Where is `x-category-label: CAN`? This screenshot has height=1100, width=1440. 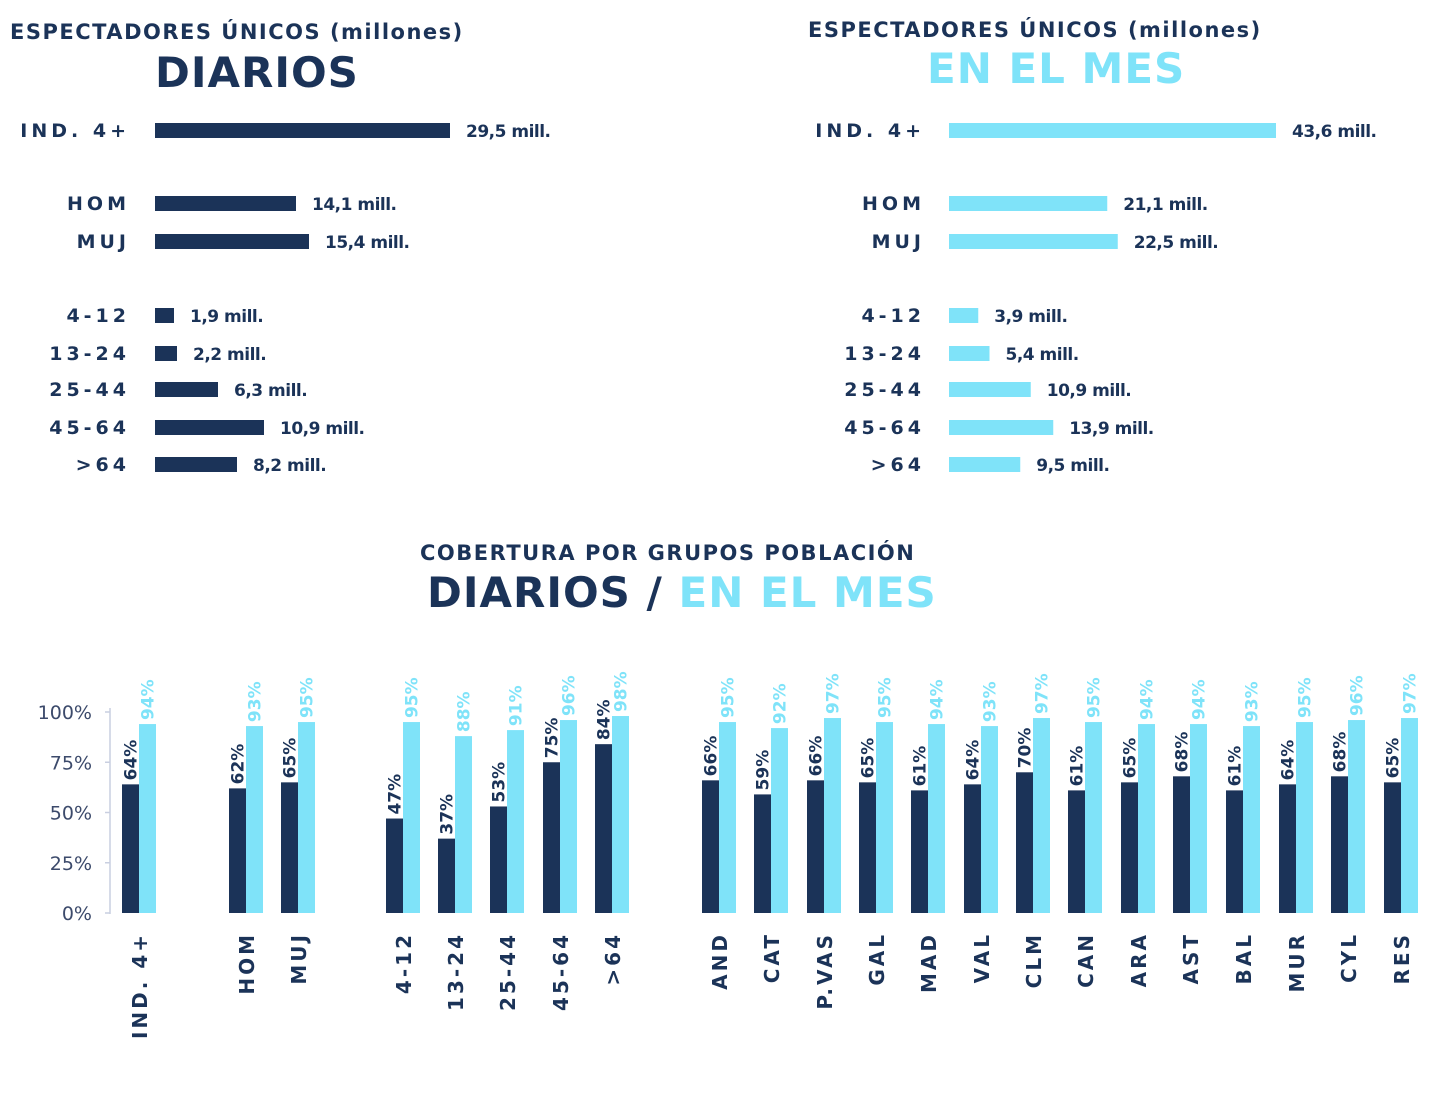
x-category-label: CAN is located at coordinates (1086, 960).